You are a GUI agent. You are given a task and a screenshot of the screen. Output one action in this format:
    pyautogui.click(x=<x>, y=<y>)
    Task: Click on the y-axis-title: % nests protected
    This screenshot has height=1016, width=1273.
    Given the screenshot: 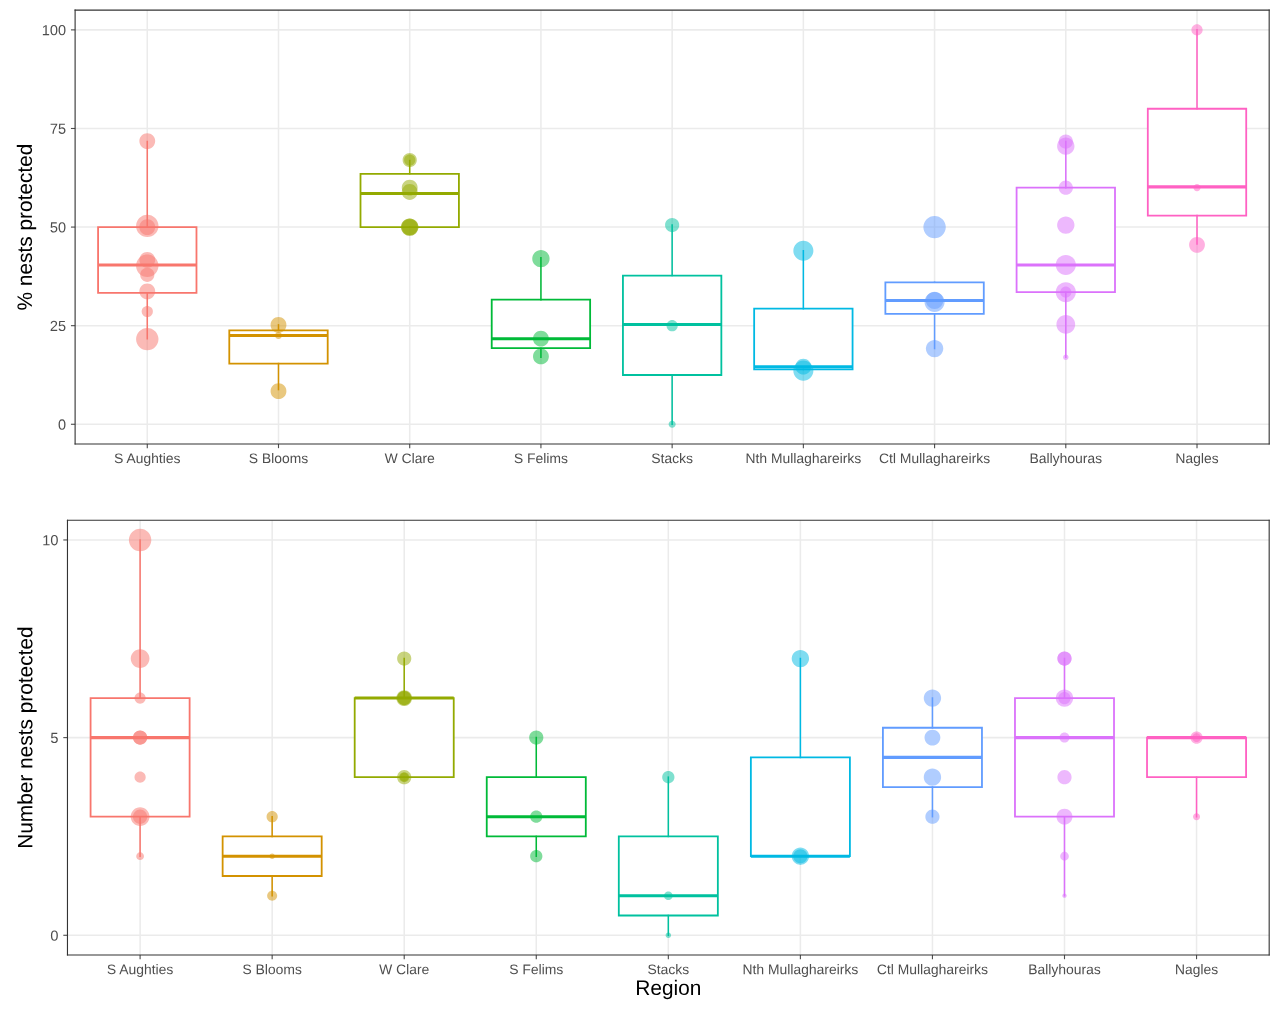 What is the action you would take?
    pyautogui.click(x=26, y=227)
    